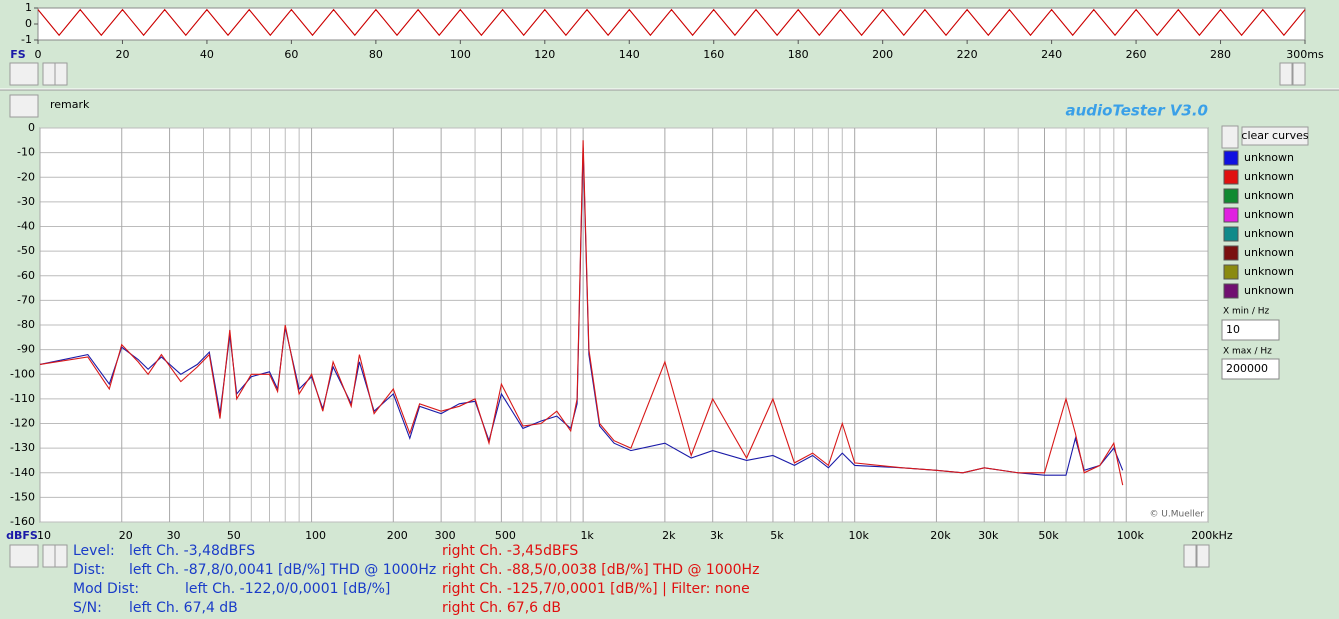 The width and height of the screenshot is (1339, 619). I want to click on status-label: Dist:, so click(89, 570).